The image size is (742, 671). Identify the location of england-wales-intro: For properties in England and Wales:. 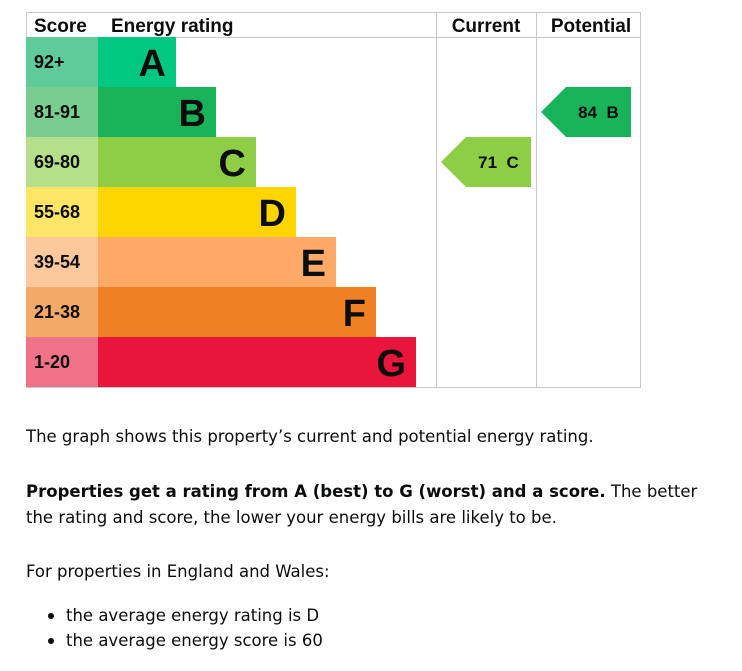
(178, 571).